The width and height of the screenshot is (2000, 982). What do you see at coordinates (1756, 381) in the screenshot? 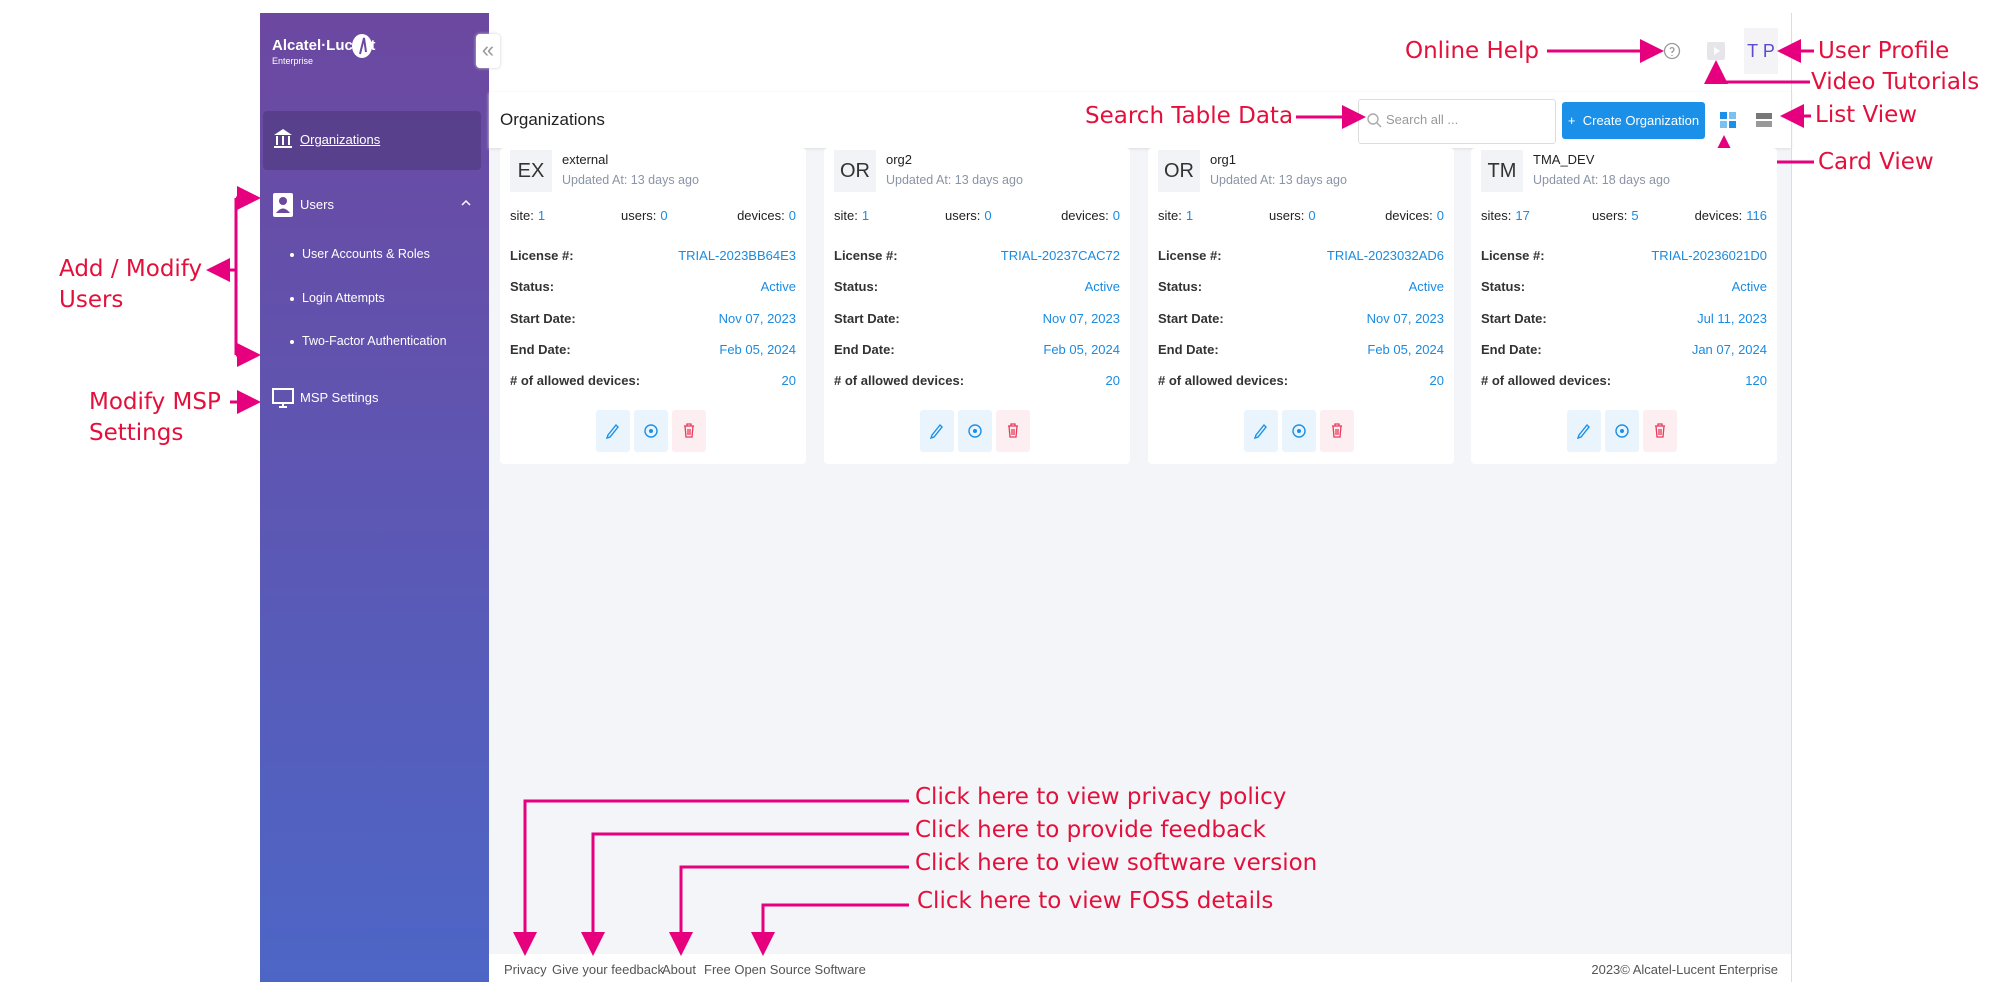
I see `field-value: 120` at bounding box center [1756, 381].